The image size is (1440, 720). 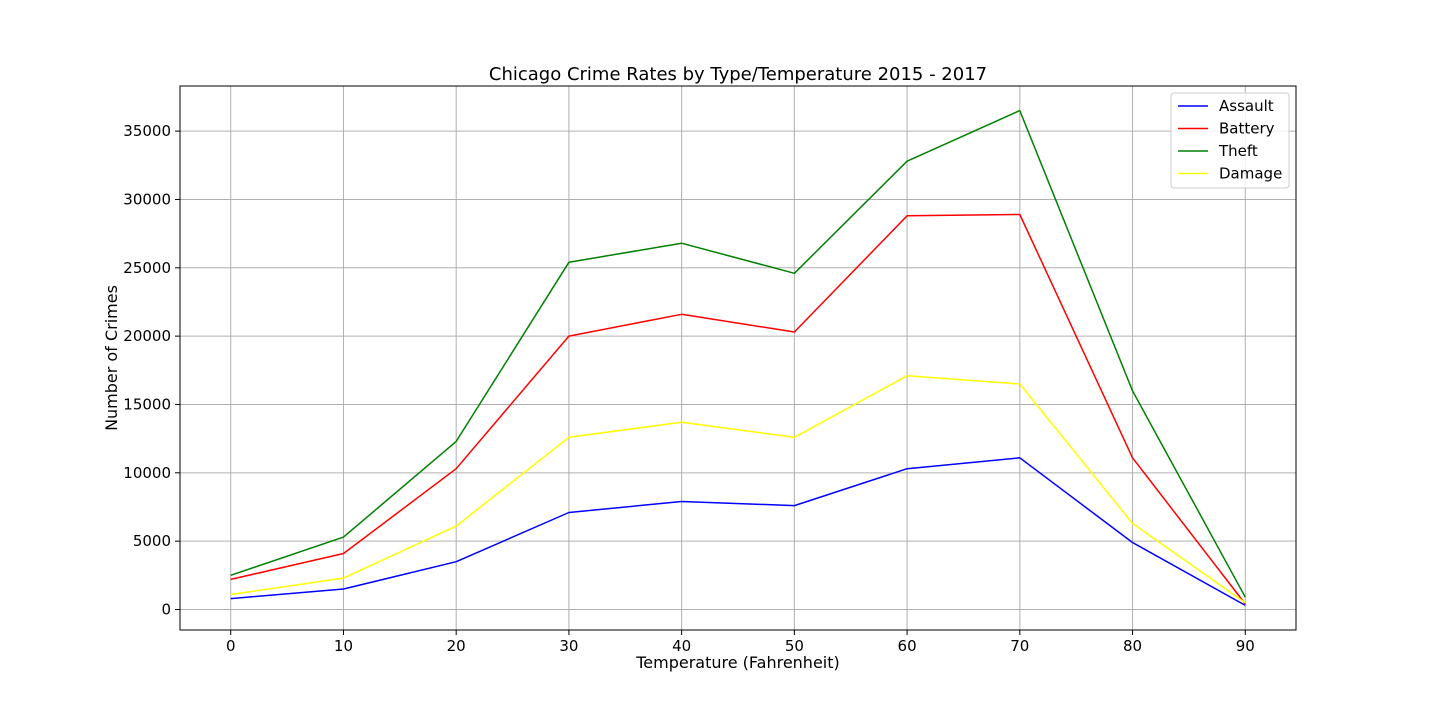 What do you see at coordinates (343, 646) in the screenshot?
I see `x-tick-label: 10` at bounding box center [343, 646].